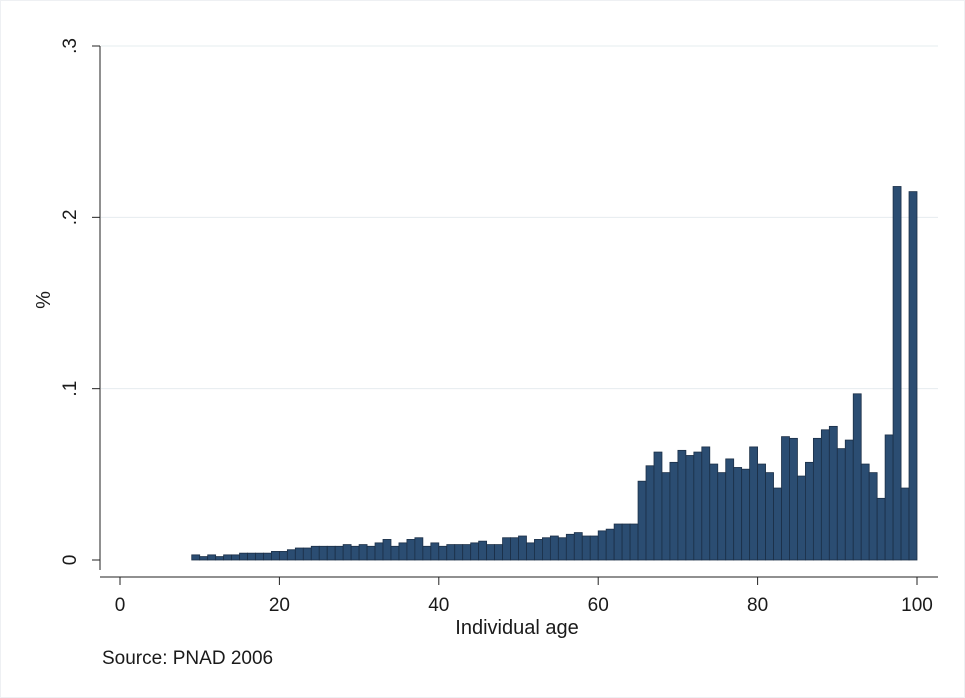 This screenshot has height=698, width=965. I want to click on x-tick-label-1: 20, so click(279, 605).